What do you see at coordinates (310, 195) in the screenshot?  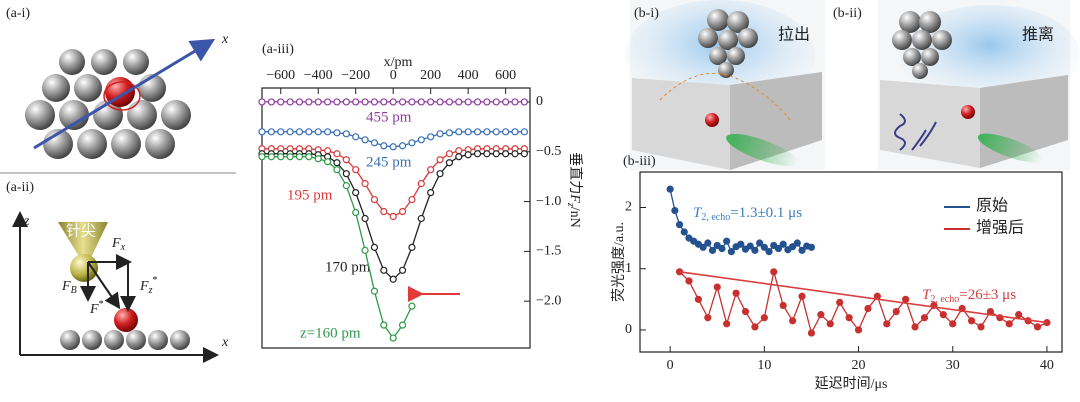 I see `series-label: 195 pm` at bounding box center [310, 195].